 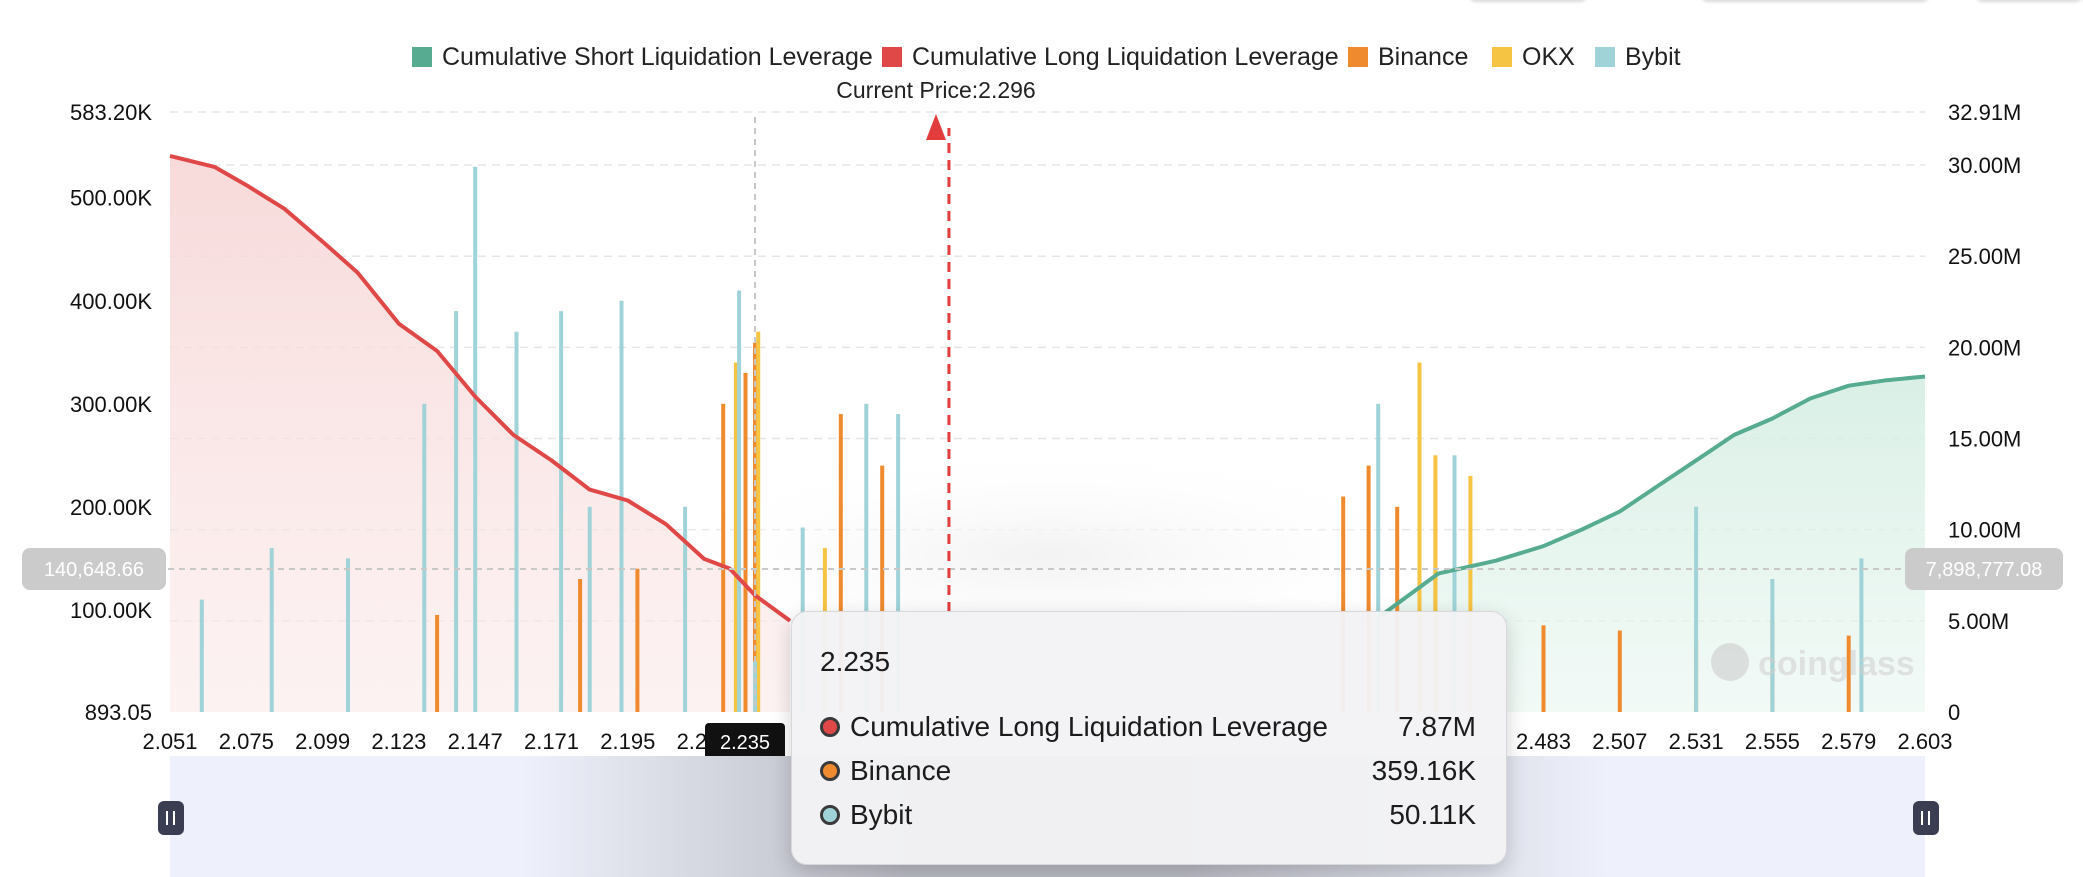 What do you see at coordinates (111, 404) in the screenshot?
I see `left-axis-tick-label: 300.00K` at bounding box center [111, 404].